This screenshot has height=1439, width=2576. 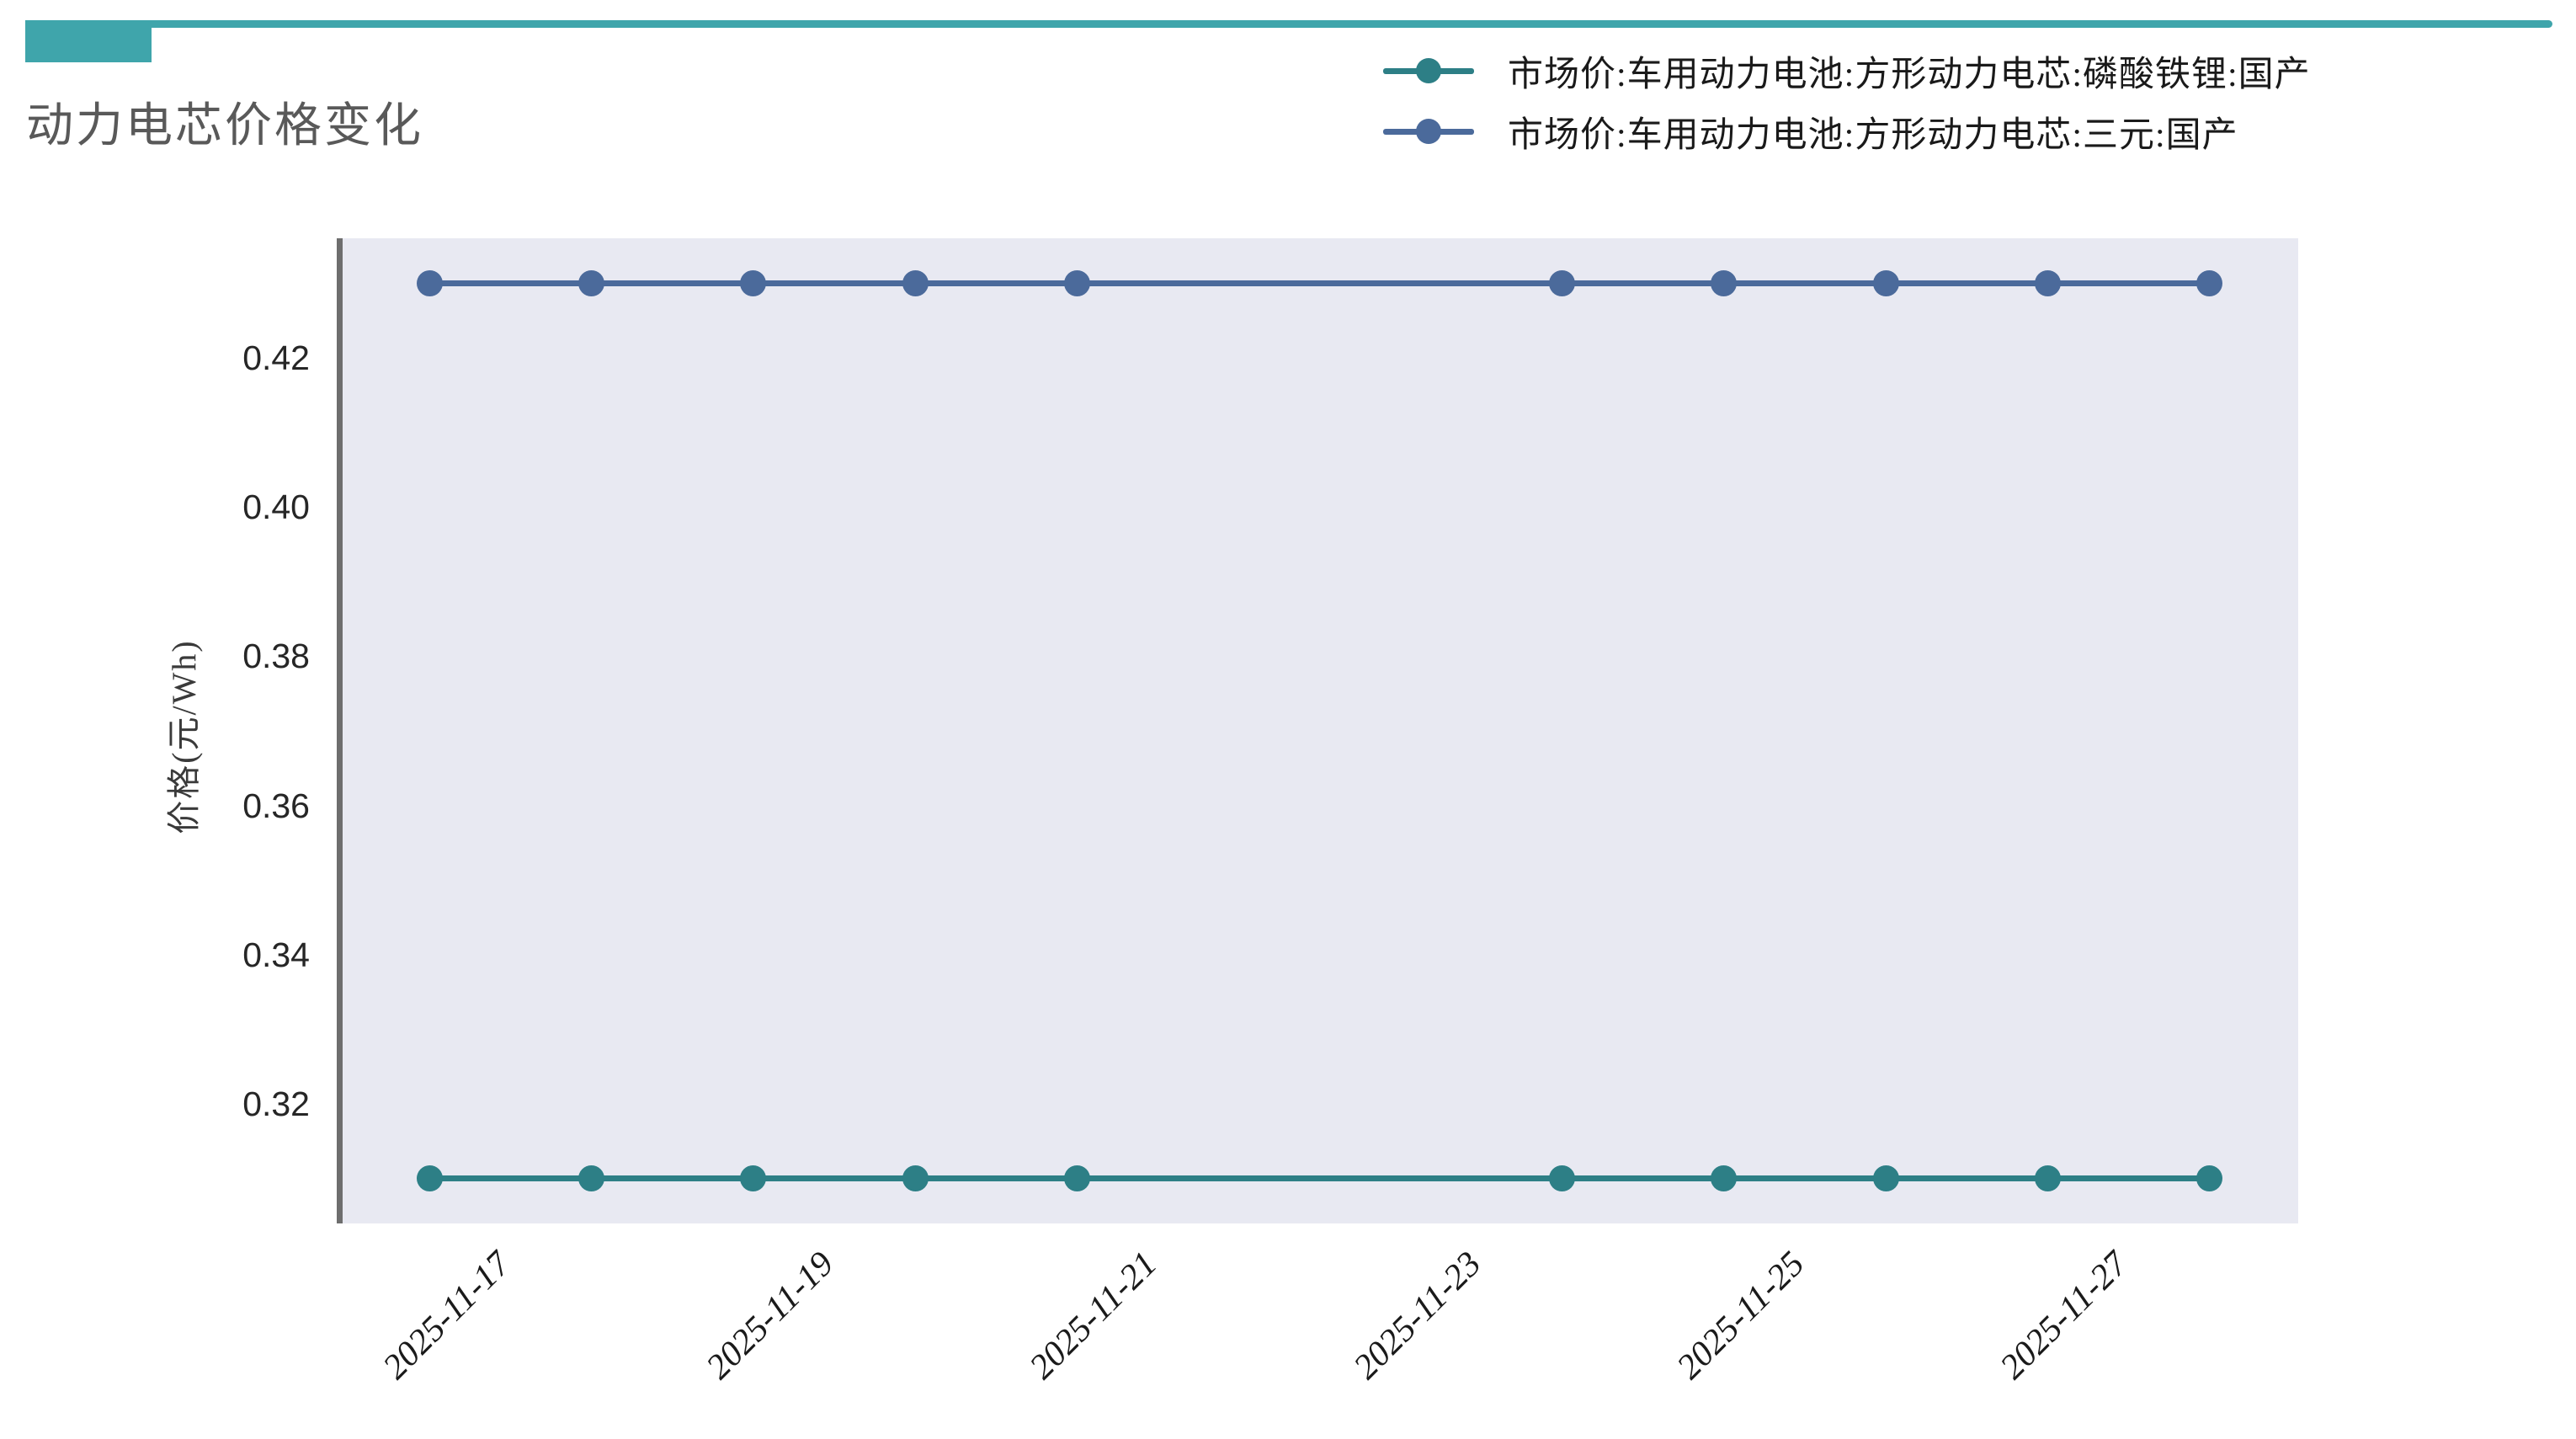 I want to click on x-tick-label: 2025-11-21, so click(x=1094, y=1315).